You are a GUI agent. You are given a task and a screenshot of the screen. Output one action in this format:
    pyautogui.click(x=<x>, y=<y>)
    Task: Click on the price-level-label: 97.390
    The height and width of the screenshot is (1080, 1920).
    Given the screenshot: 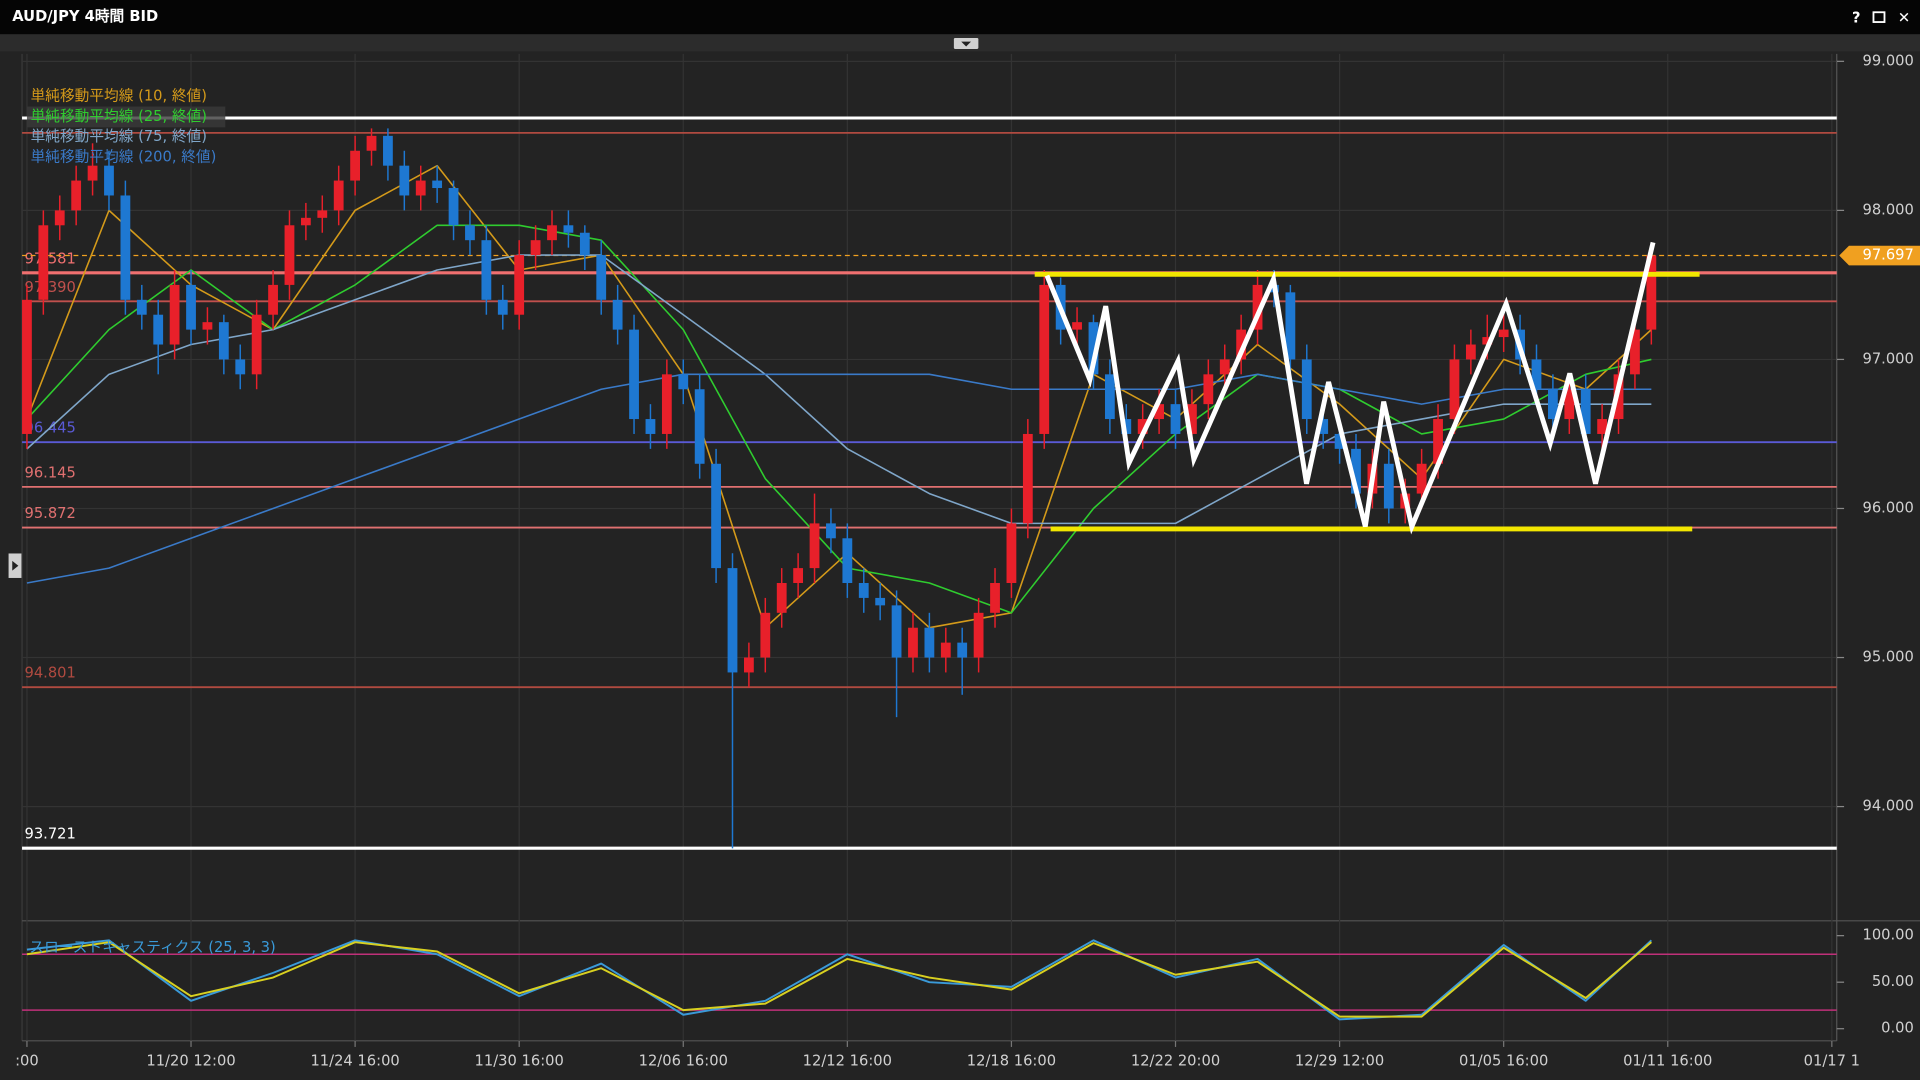 What is the action you would take?
    pyautogui.click(x=49, y=287)
    